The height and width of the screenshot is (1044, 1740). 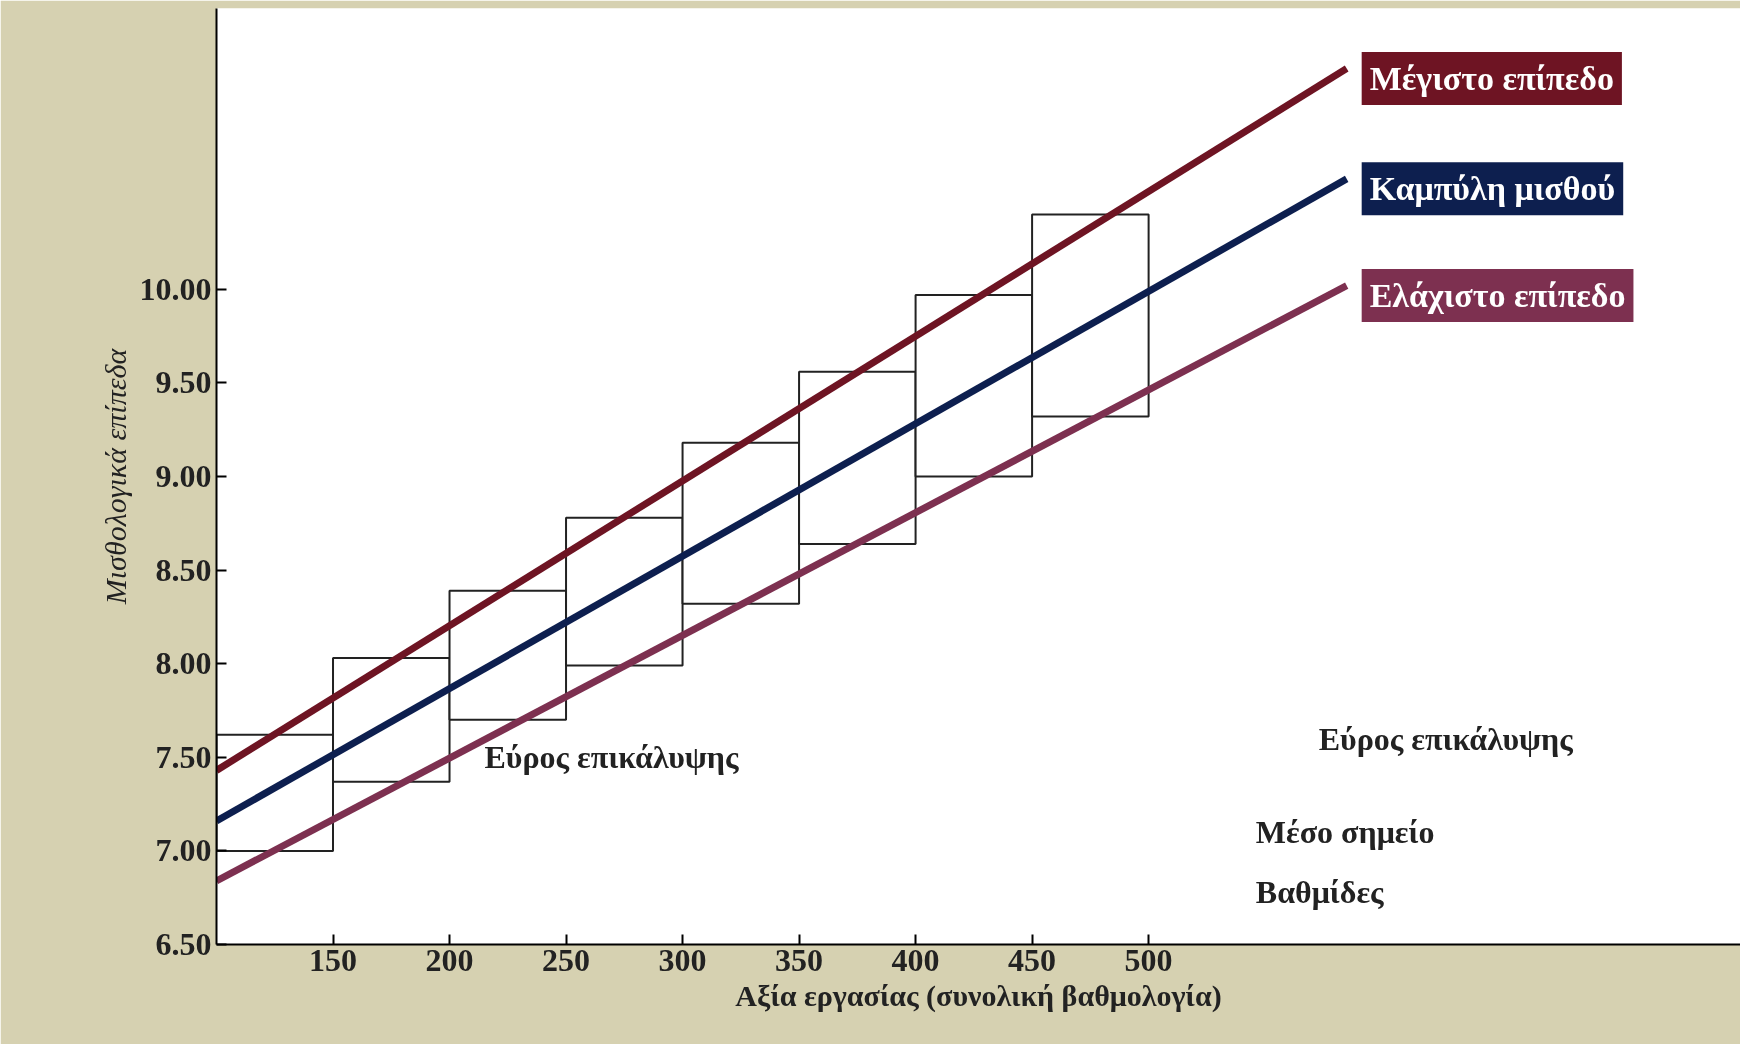 What do you see at coordinates (183, 944) in the screenshot?
I see `y-tick-label: 6.50` at bounding box center [183, 944].